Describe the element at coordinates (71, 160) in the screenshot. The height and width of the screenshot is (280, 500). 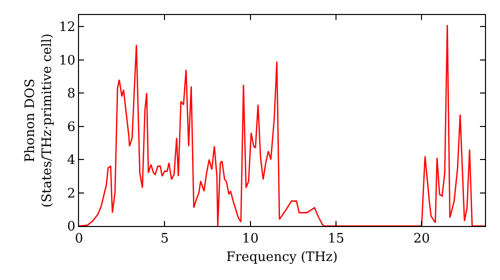
I see `y-tick-label: 4` at that location.